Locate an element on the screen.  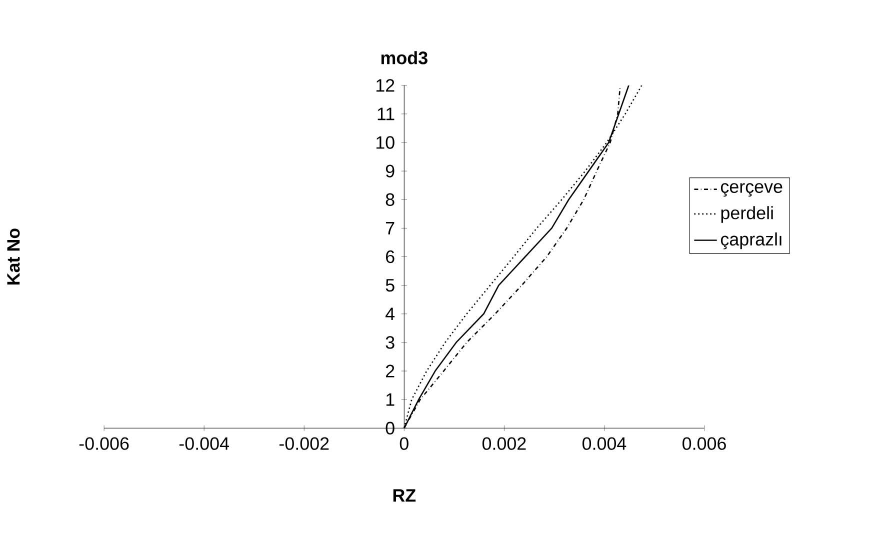
x-tick-label: -0.002 is located at coordinates (304, 443).